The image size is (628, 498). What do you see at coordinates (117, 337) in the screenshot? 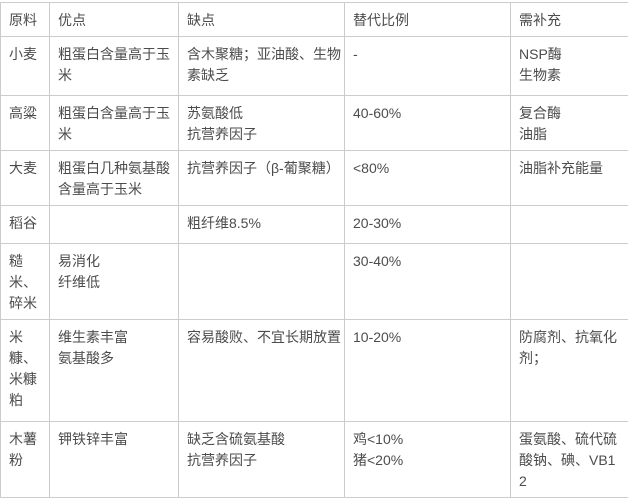
I see `cell-text-line: 维生素丰富` at bounding box center [117, 337].